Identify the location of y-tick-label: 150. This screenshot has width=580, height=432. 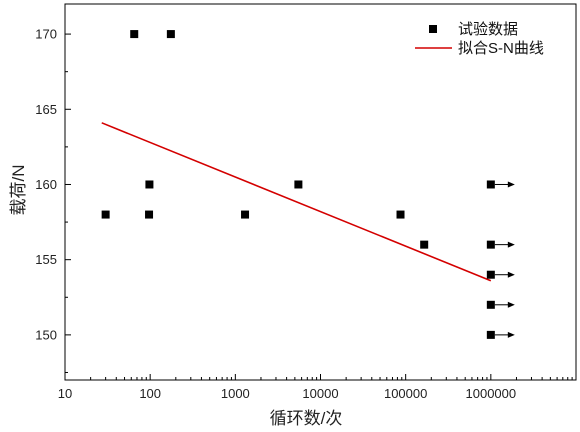
(46, 334).